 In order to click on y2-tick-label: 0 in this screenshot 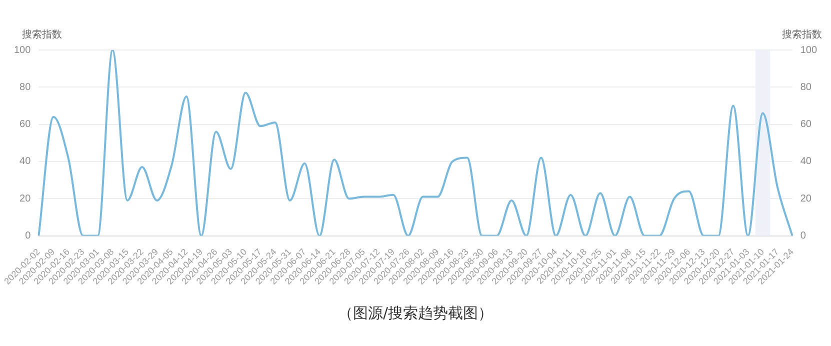, I will do `click(803, 236)`.